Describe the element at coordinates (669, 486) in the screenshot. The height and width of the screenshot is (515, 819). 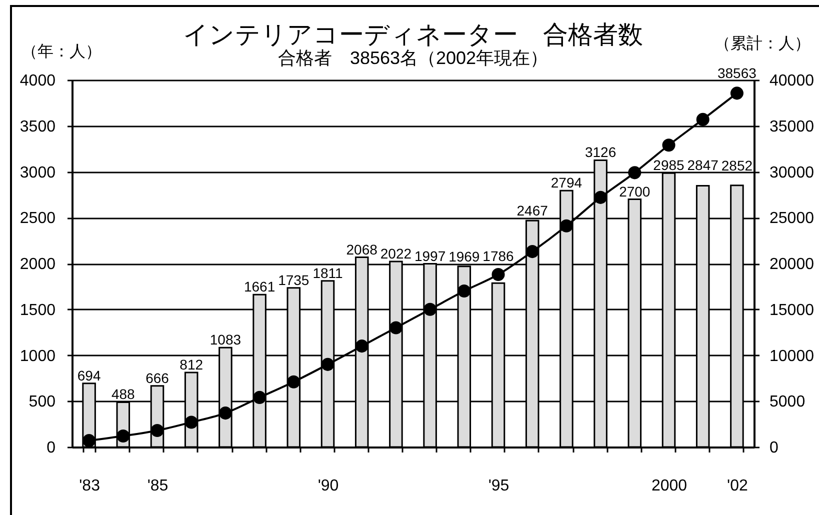
I see `x-tick-label: 2000` at that location.